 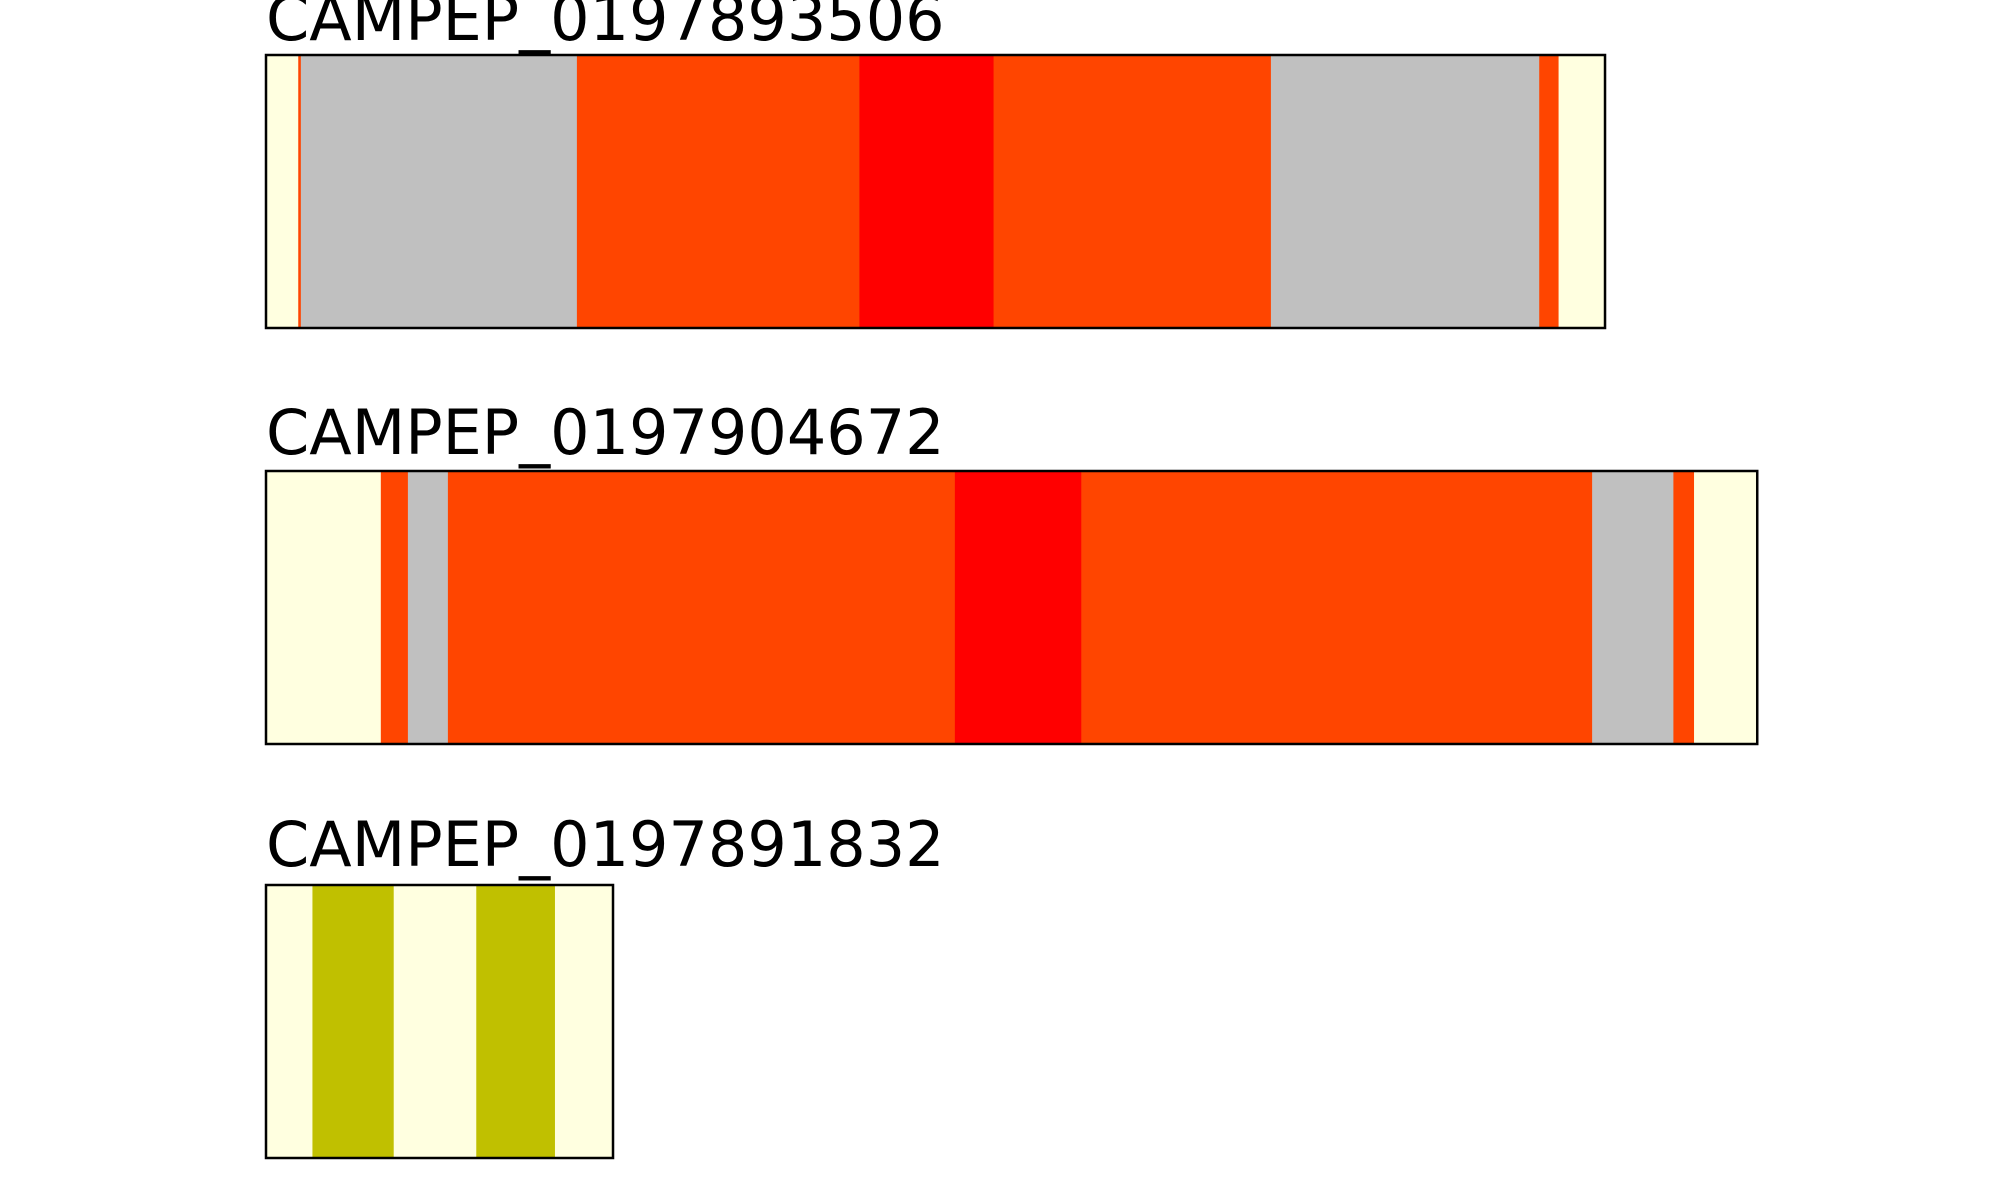 I want to click on track-title: CAMPEP_0197904672, so click(x=605, y=432).